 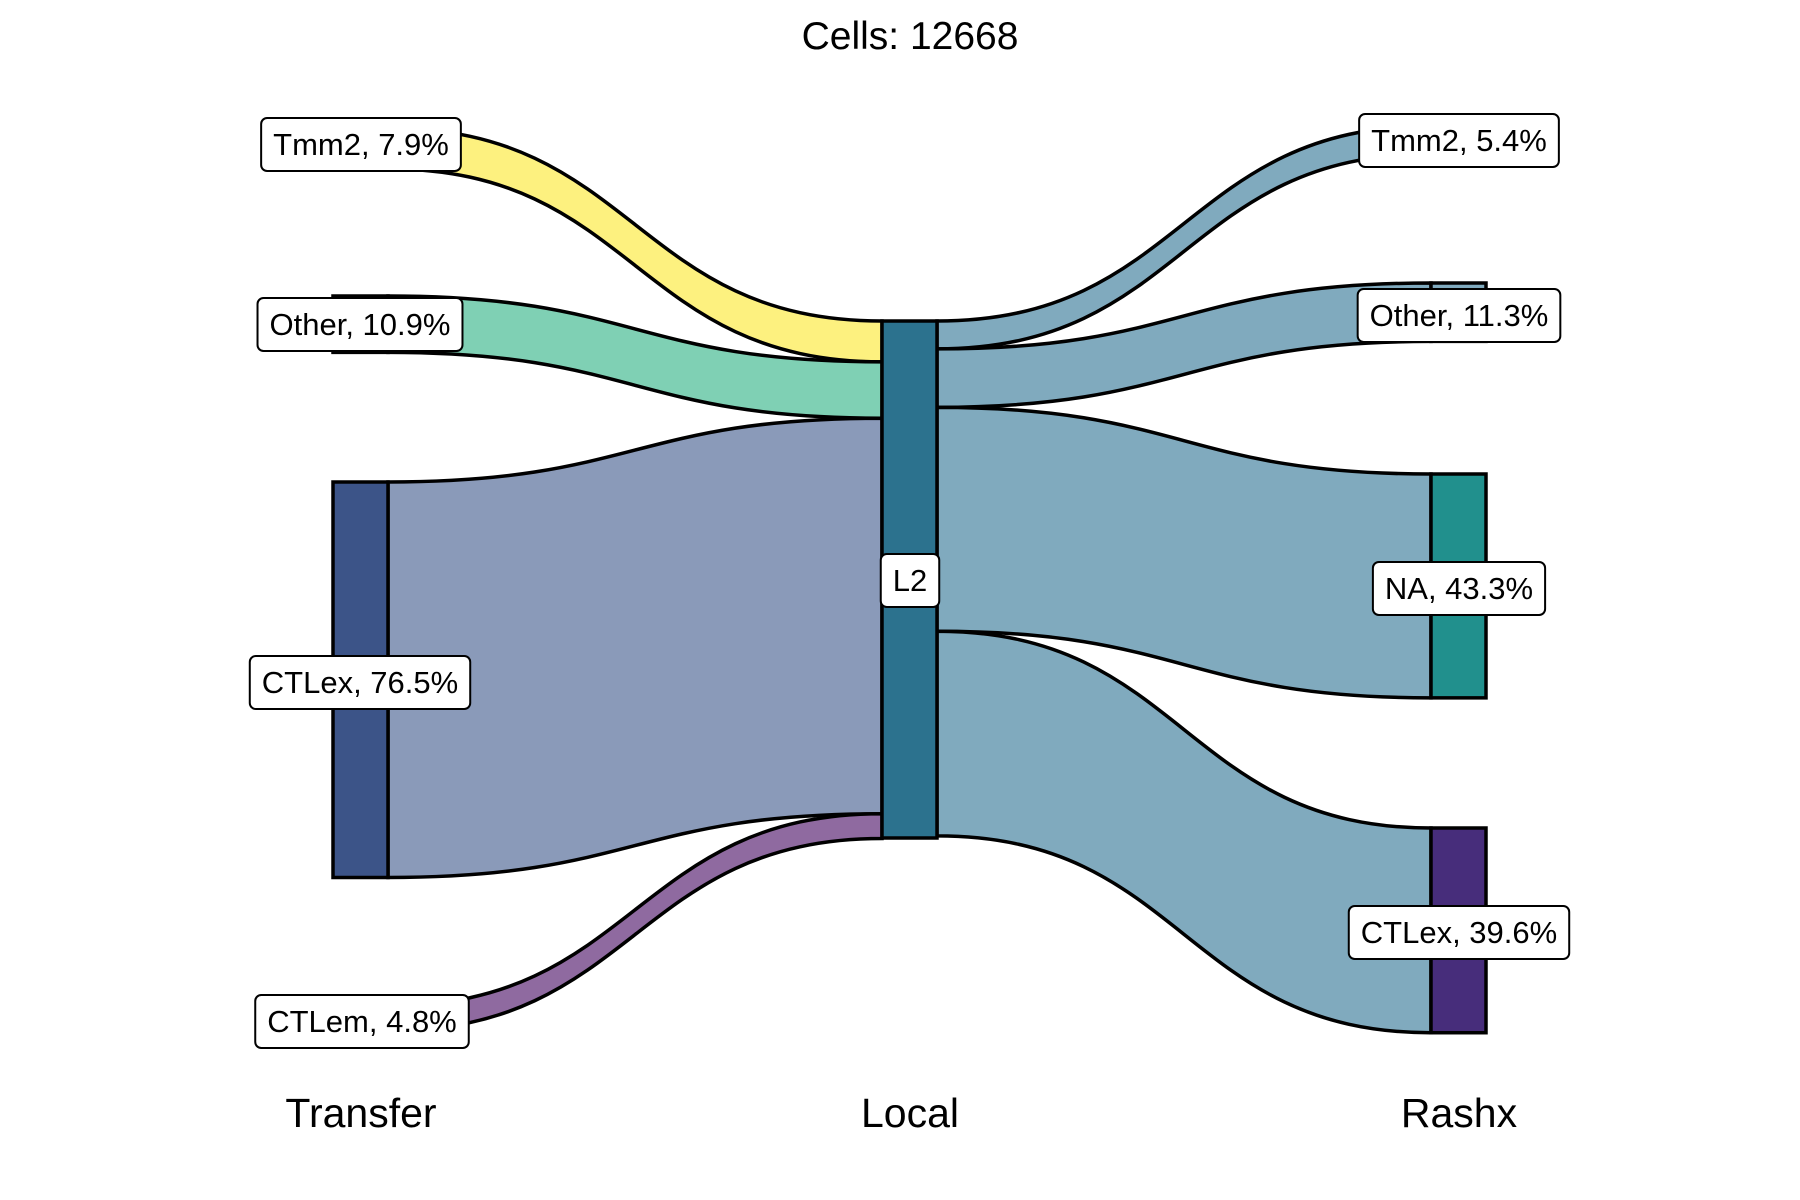 What do you see at coordinates (360, 1113) in the screenshot?
I see `axis-label-transfer: Transfer` at bounding box center [360, 1113].